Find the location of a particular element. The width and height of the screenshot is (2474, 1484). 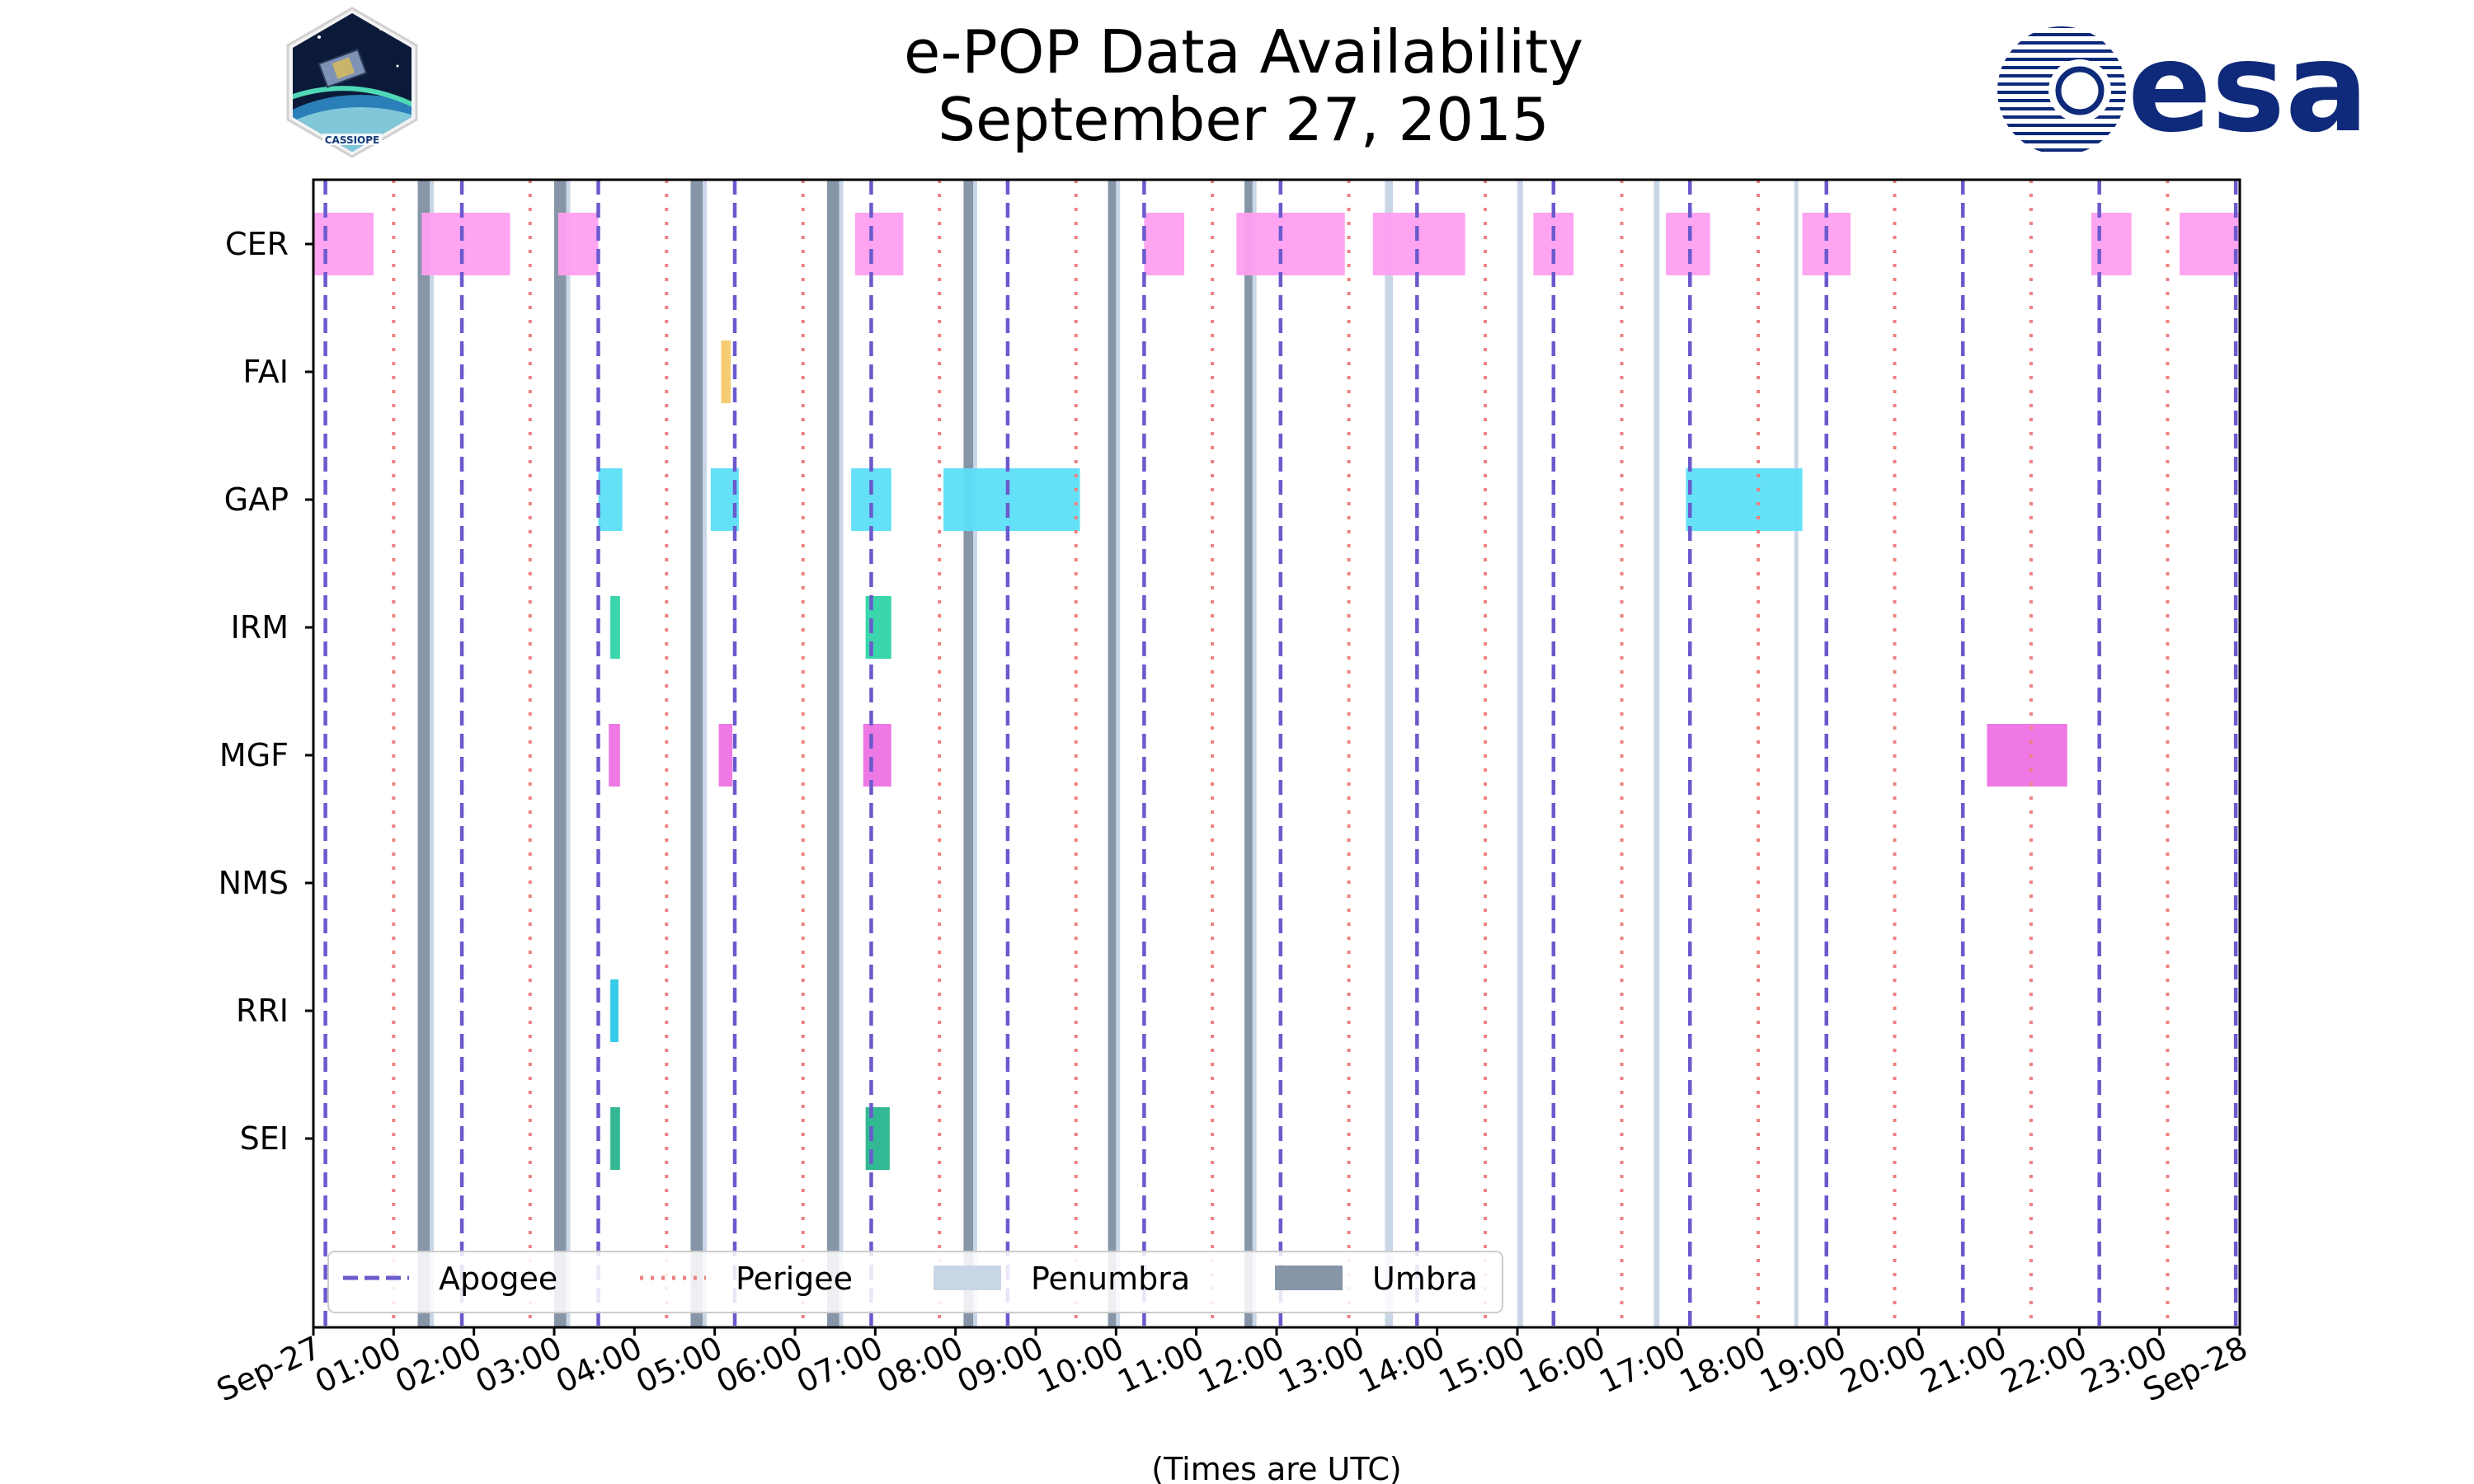

x-tick-label: 17:00 is located at coordinates (1642, 1364).